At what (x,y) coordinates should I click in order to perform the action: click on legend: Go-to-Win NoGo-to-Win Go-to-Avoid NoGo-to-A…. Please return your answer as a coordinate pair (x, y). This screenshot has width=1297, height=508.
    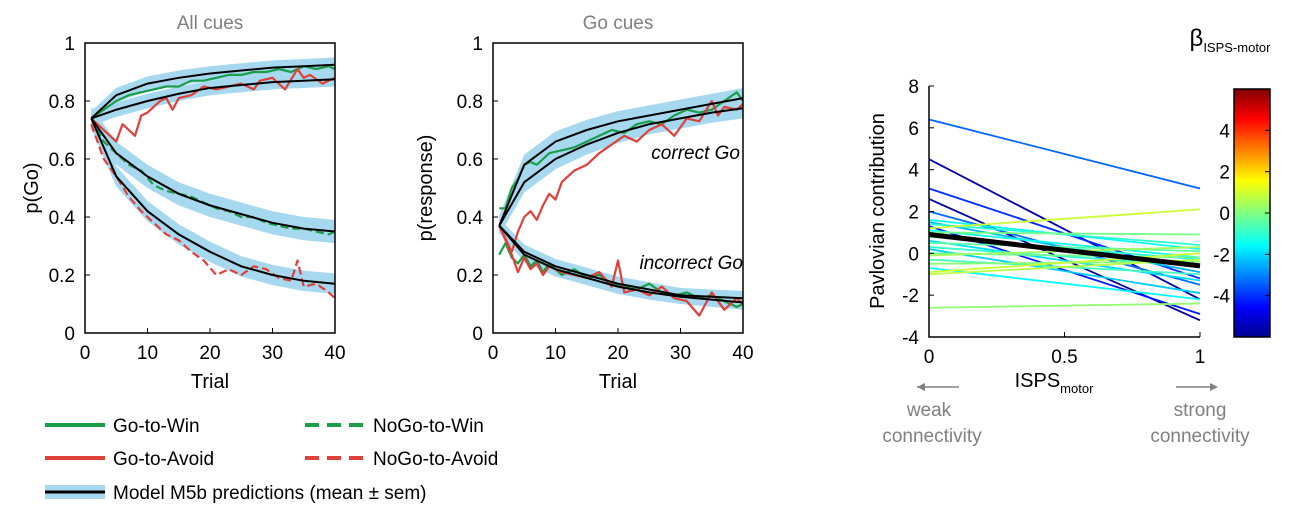
    Looking at the image, I should click on (271, 460).